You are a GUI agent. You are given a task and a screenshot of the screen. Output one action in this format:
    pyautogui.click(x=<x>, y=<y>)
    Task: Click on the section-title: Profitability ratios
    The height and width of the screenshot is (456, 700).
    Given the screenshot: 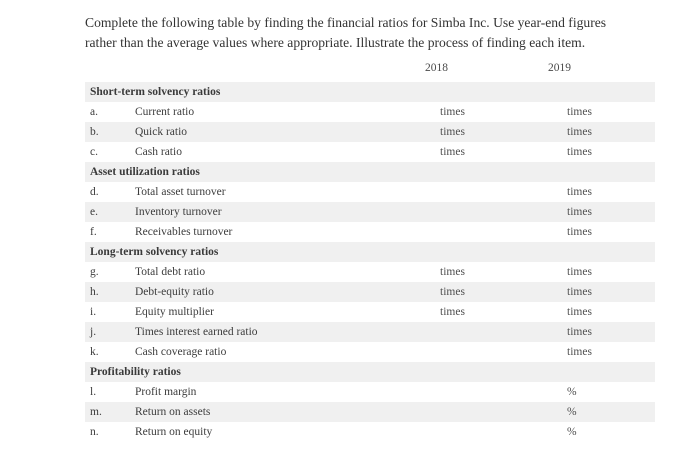 What is the action you would take?
    pyautogui.click(x=135, y=372)
    